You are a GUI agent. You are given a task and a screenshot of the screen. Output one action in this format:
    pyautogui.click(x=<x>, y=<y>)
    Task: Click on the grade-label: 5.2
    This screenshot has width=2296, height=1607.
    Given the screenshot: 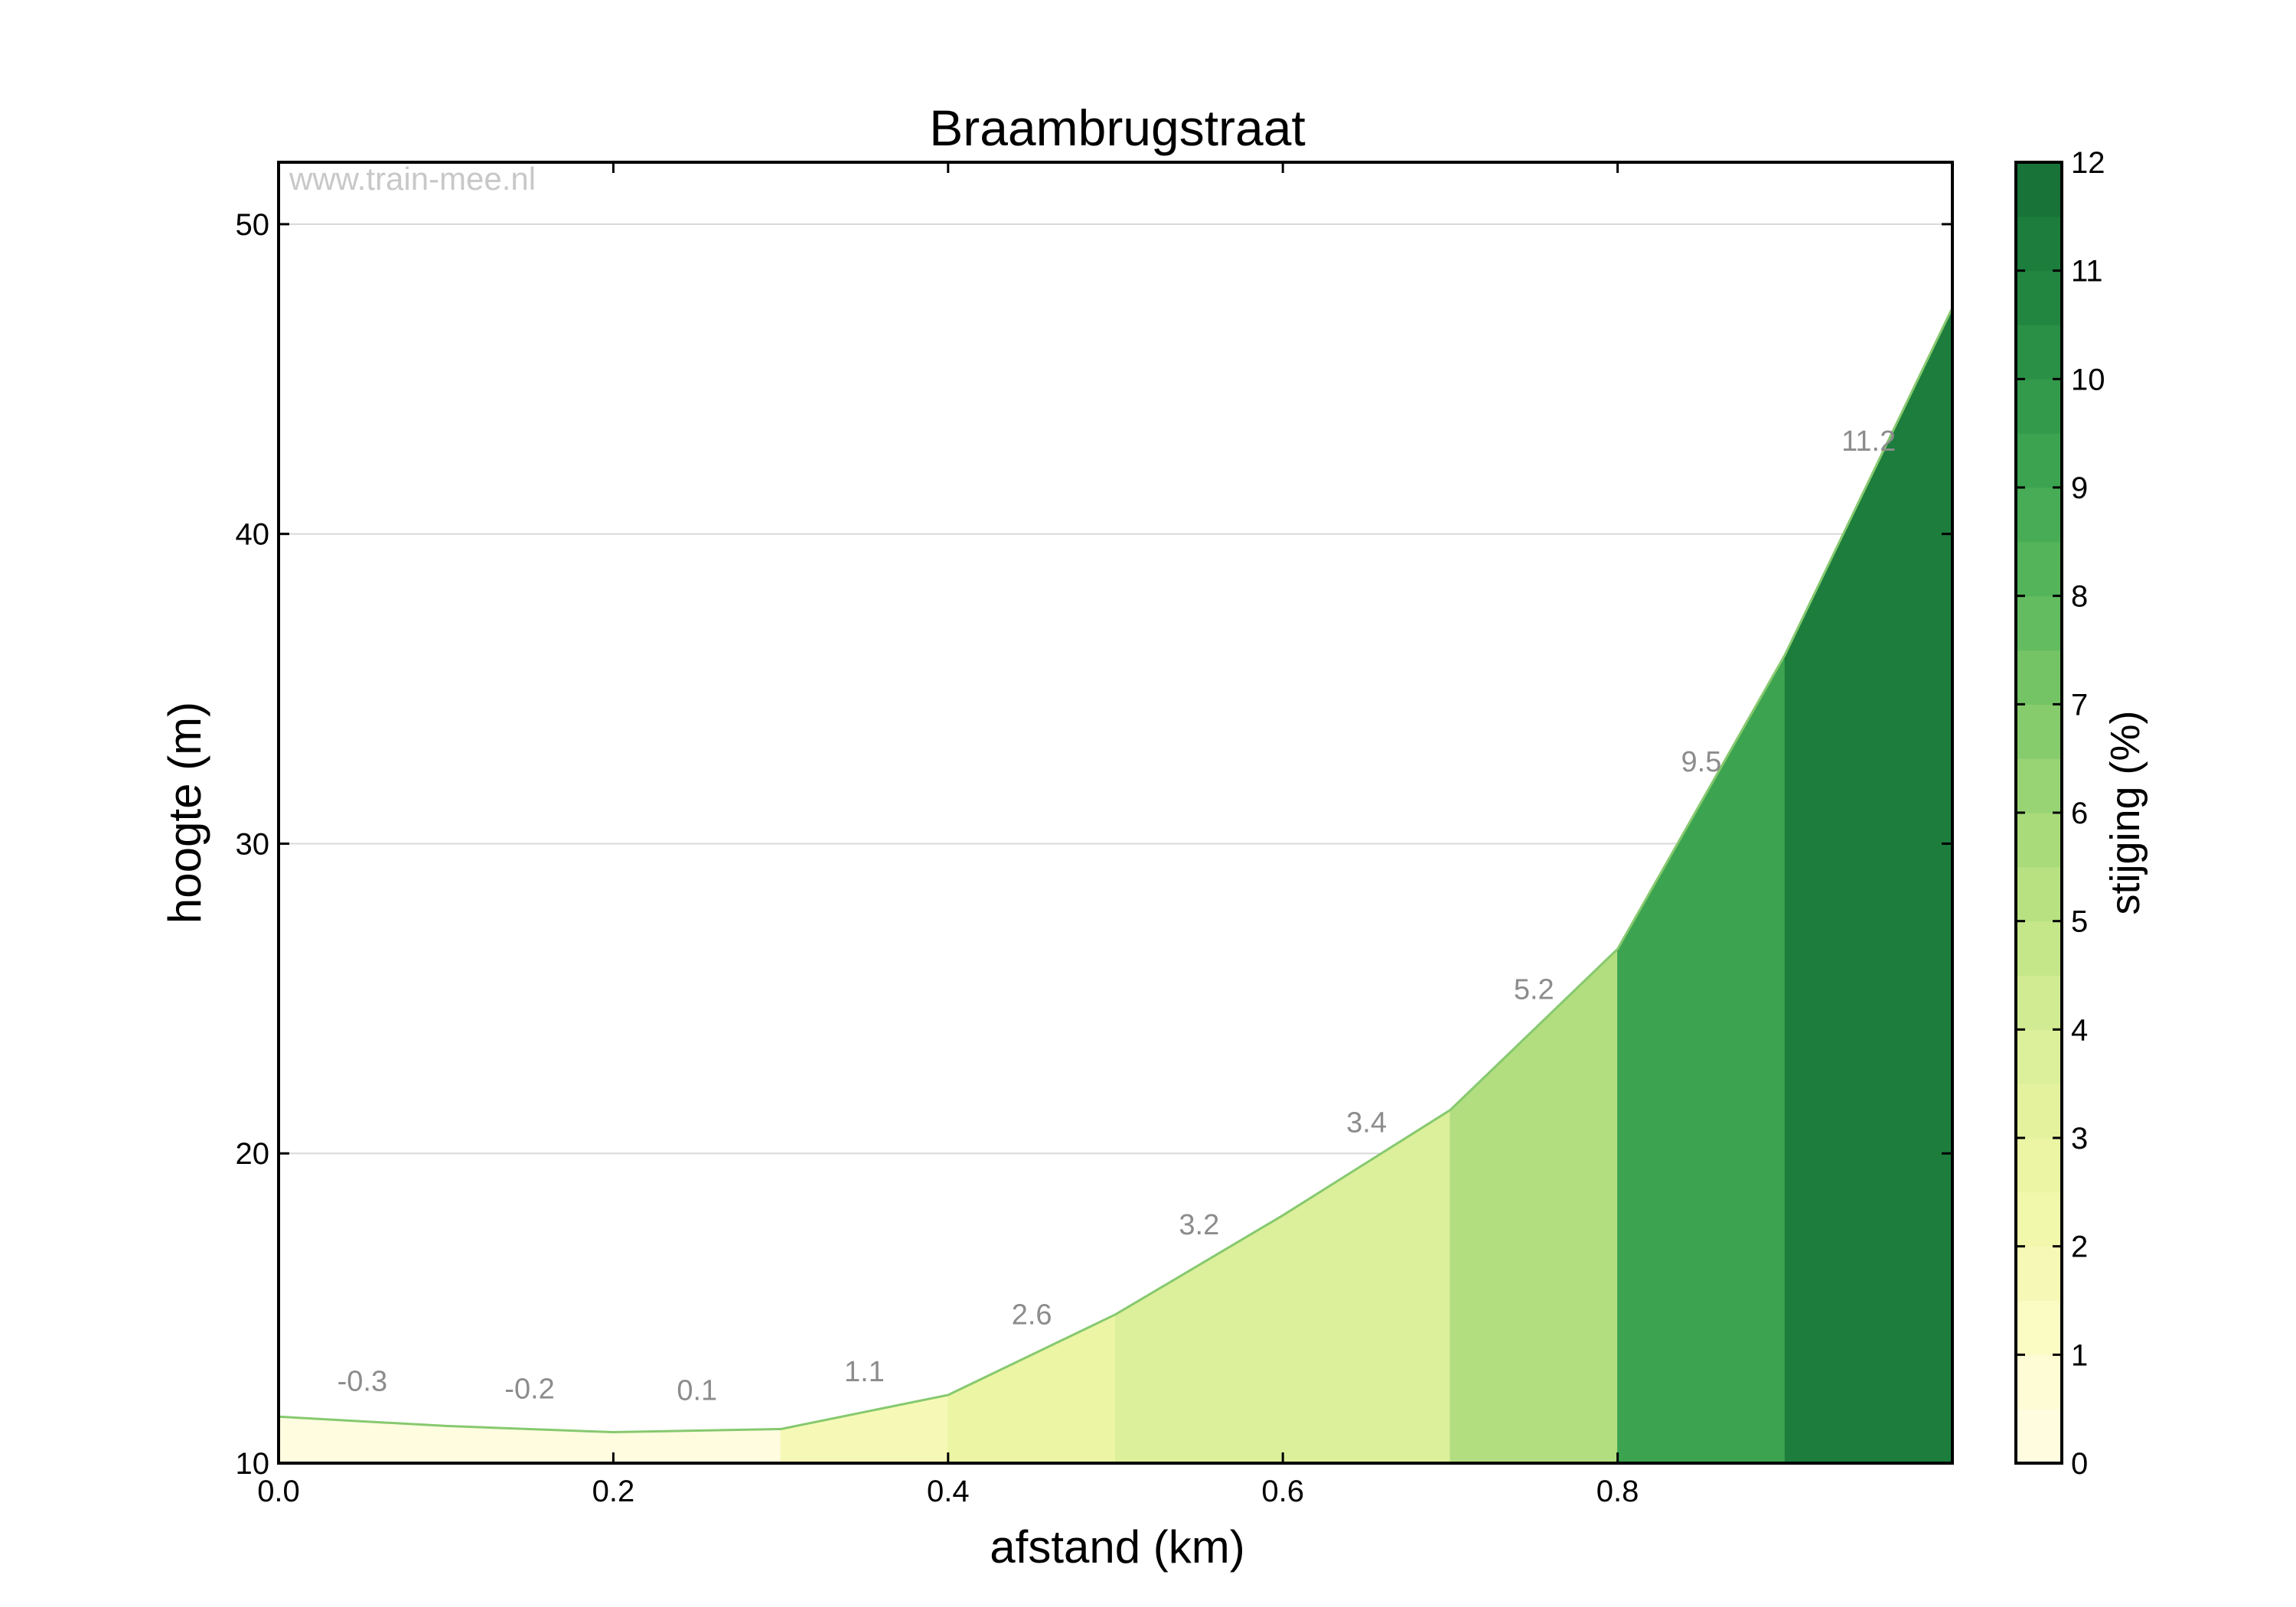 What is the action you would take?
    pyautogui.click(x=1534, y=990)
    